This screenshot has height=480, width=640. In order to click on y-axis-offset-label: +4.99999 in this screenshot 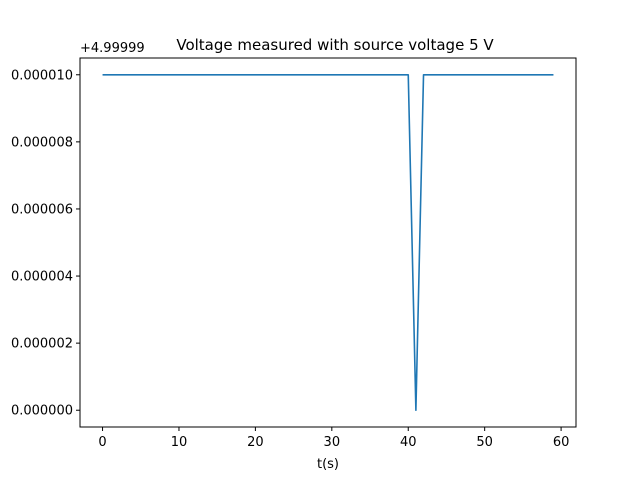, I will do `click(112, 48)`.